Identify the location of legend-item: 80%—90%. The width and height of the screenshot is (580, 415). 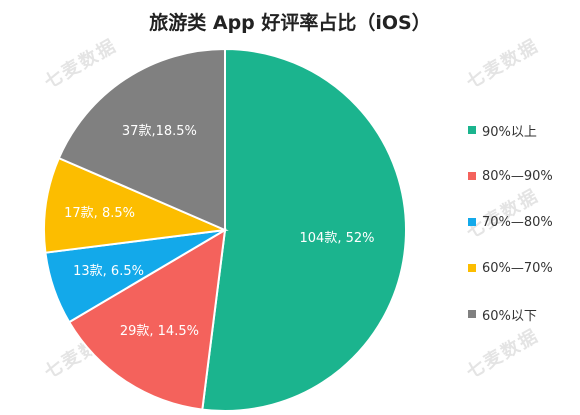
(523, 176).